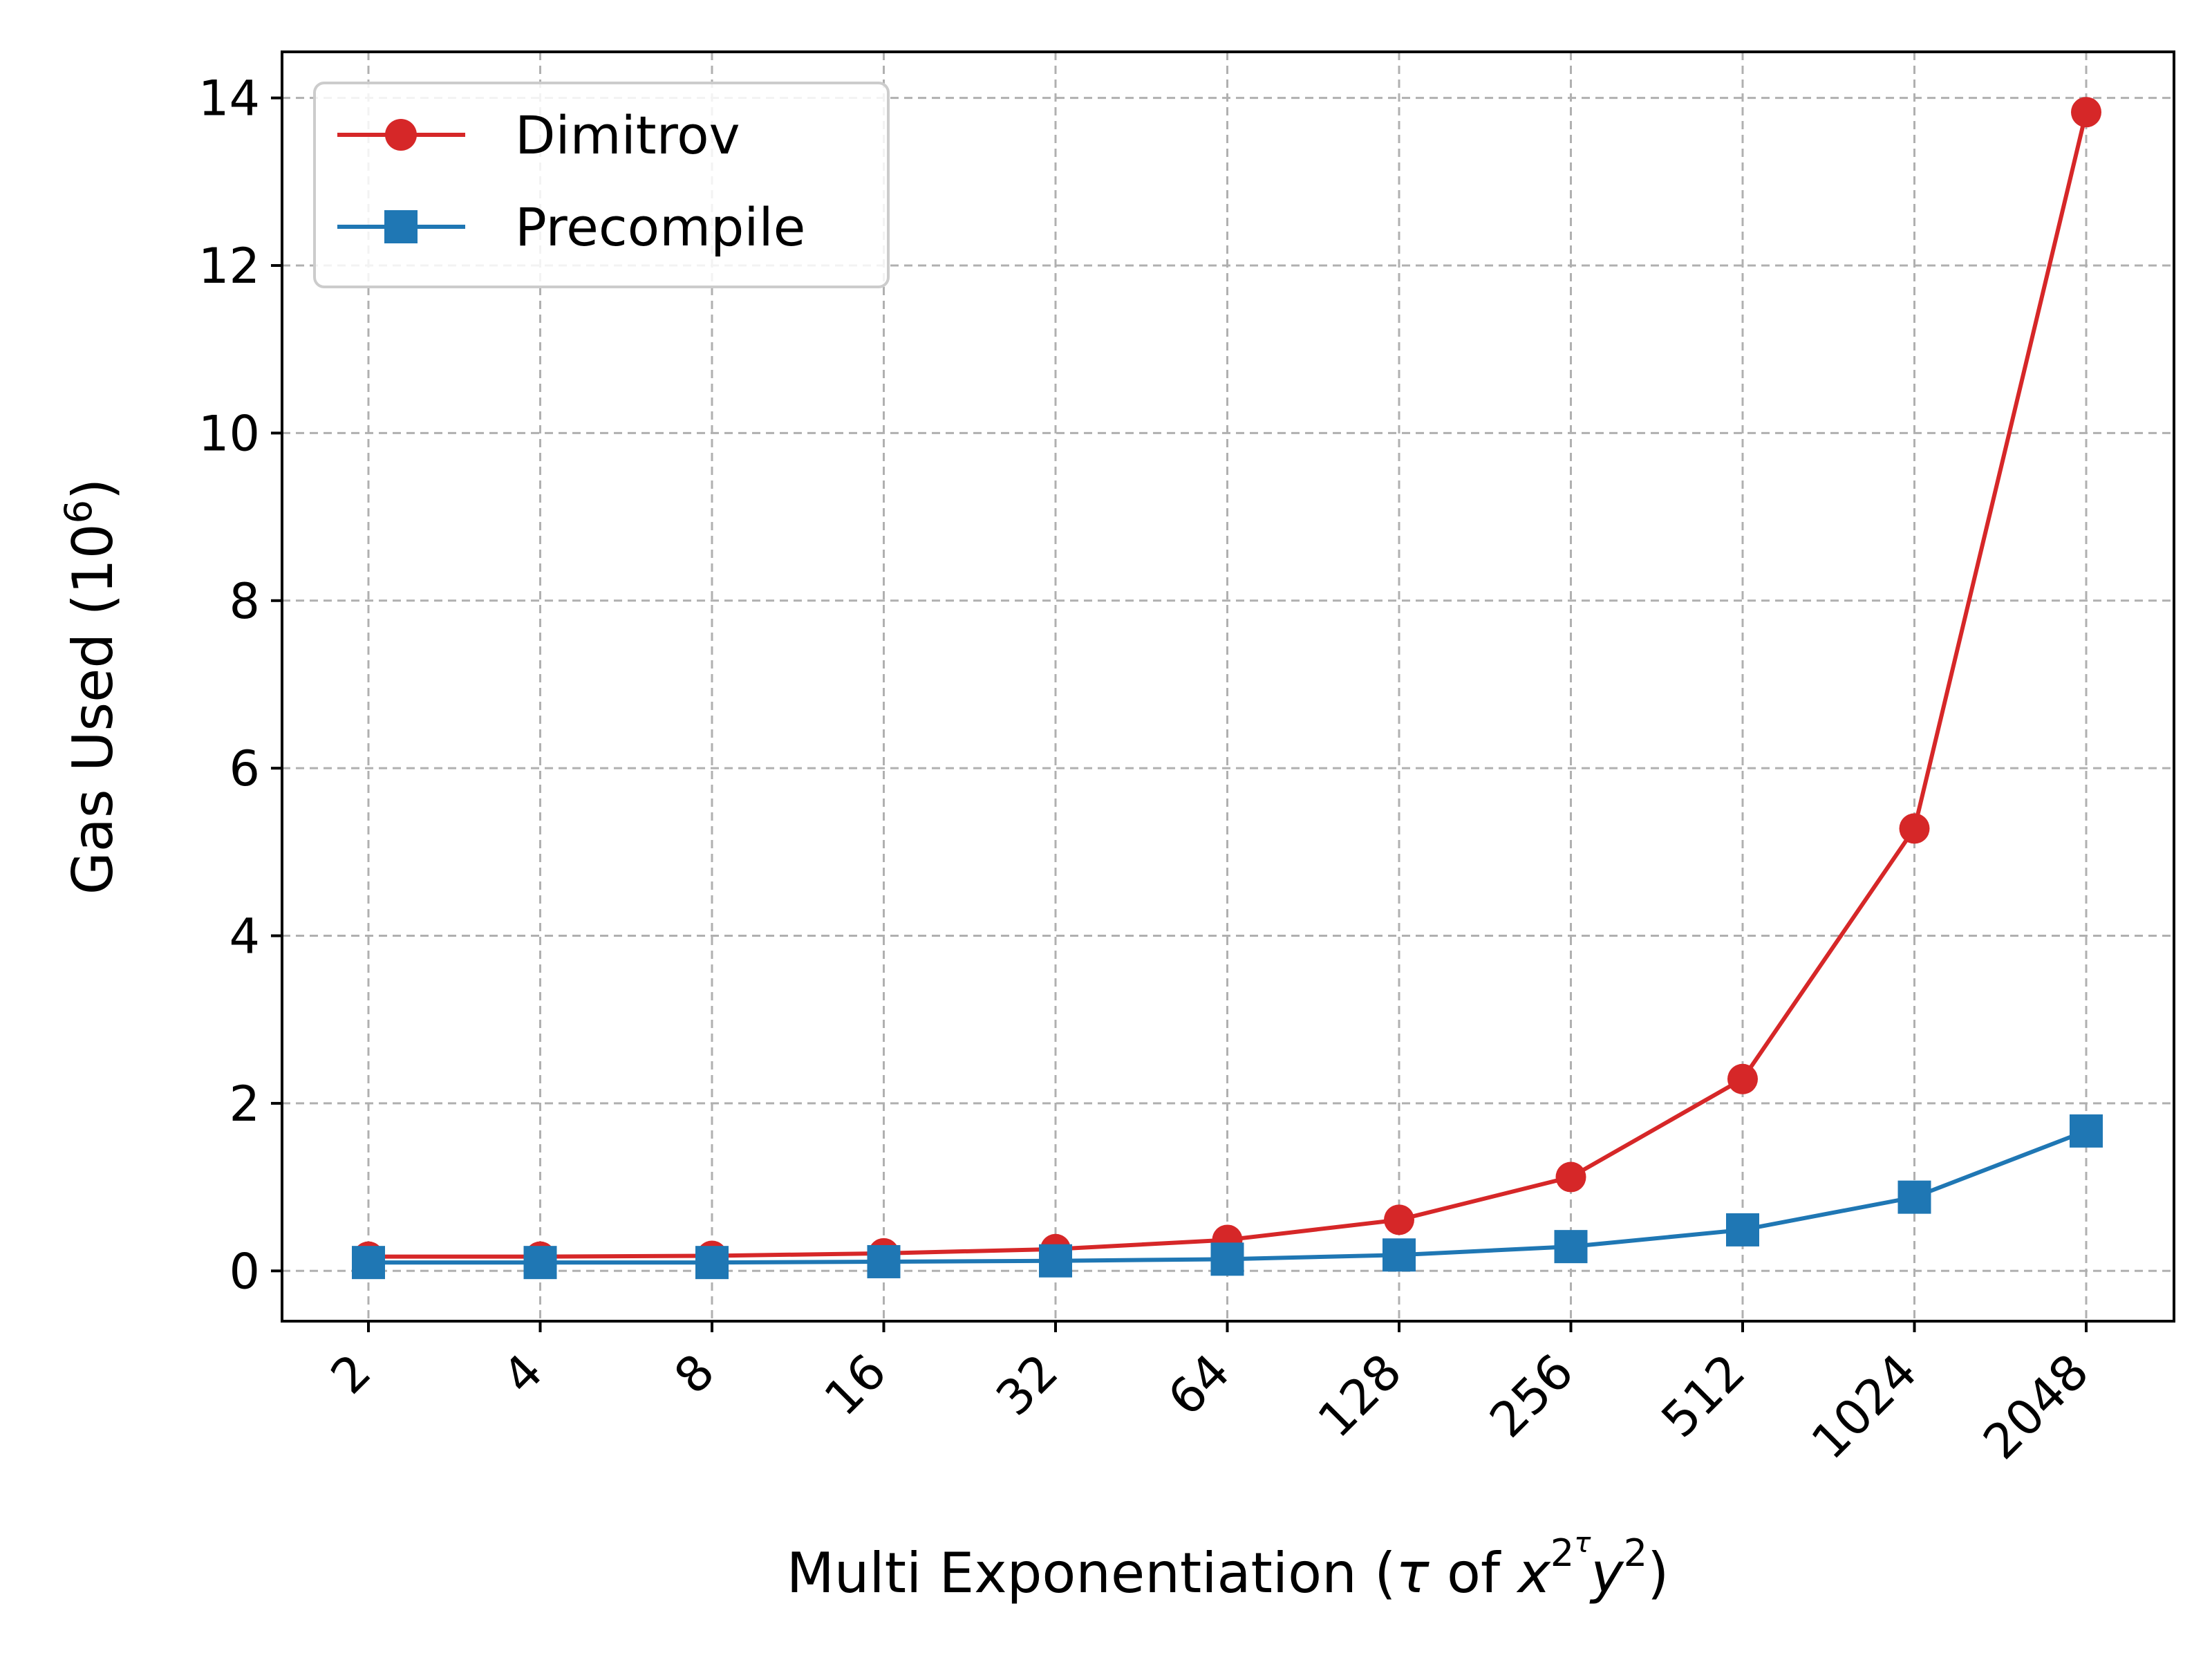 The height and width of the screenshot is (1662, 2212). What do you see at coordinates (1534, 1573) in the screenshot?
I see `x-axis-label-x: x` at bounding box center [1534, 1573].